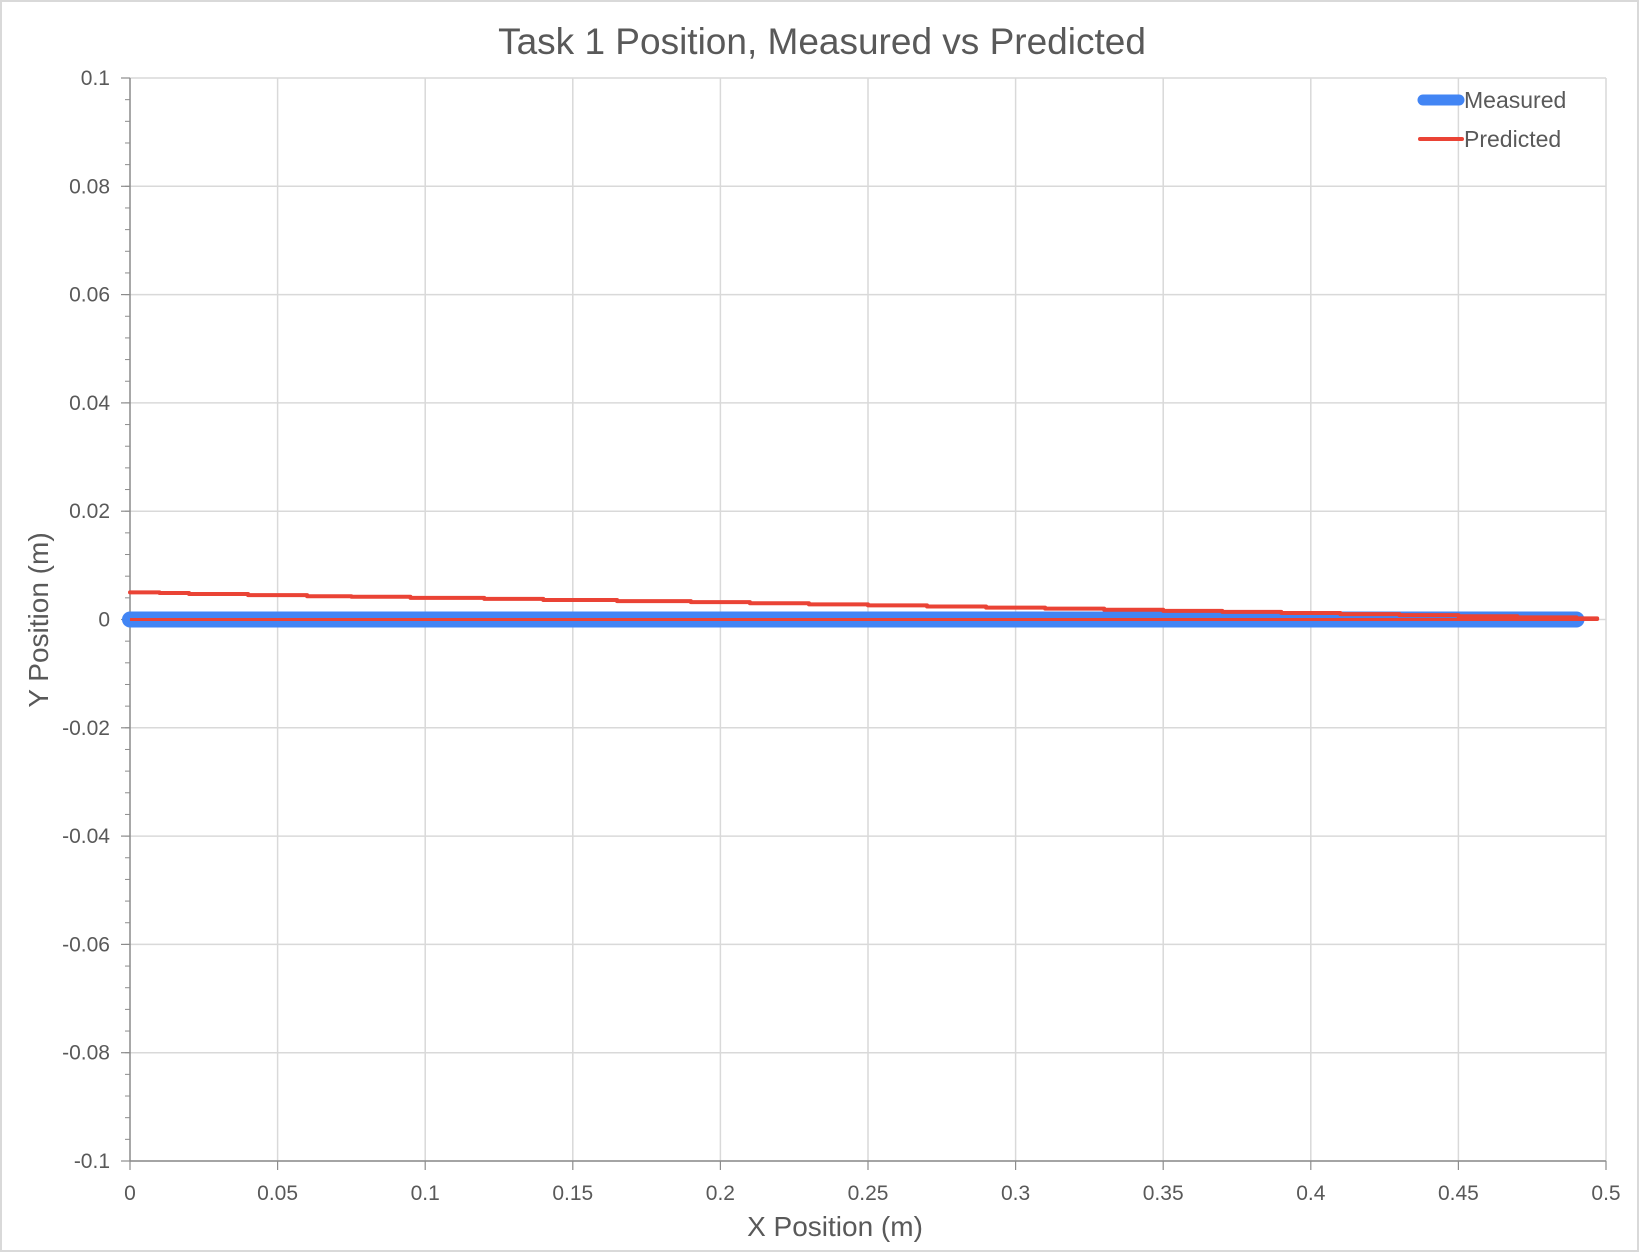 The width and height of the screenshot is (1639, 1254). Describe the element at coordinates (1015, 1193) in the screenshot. I see `x-tick-label: 0.3` at that location.